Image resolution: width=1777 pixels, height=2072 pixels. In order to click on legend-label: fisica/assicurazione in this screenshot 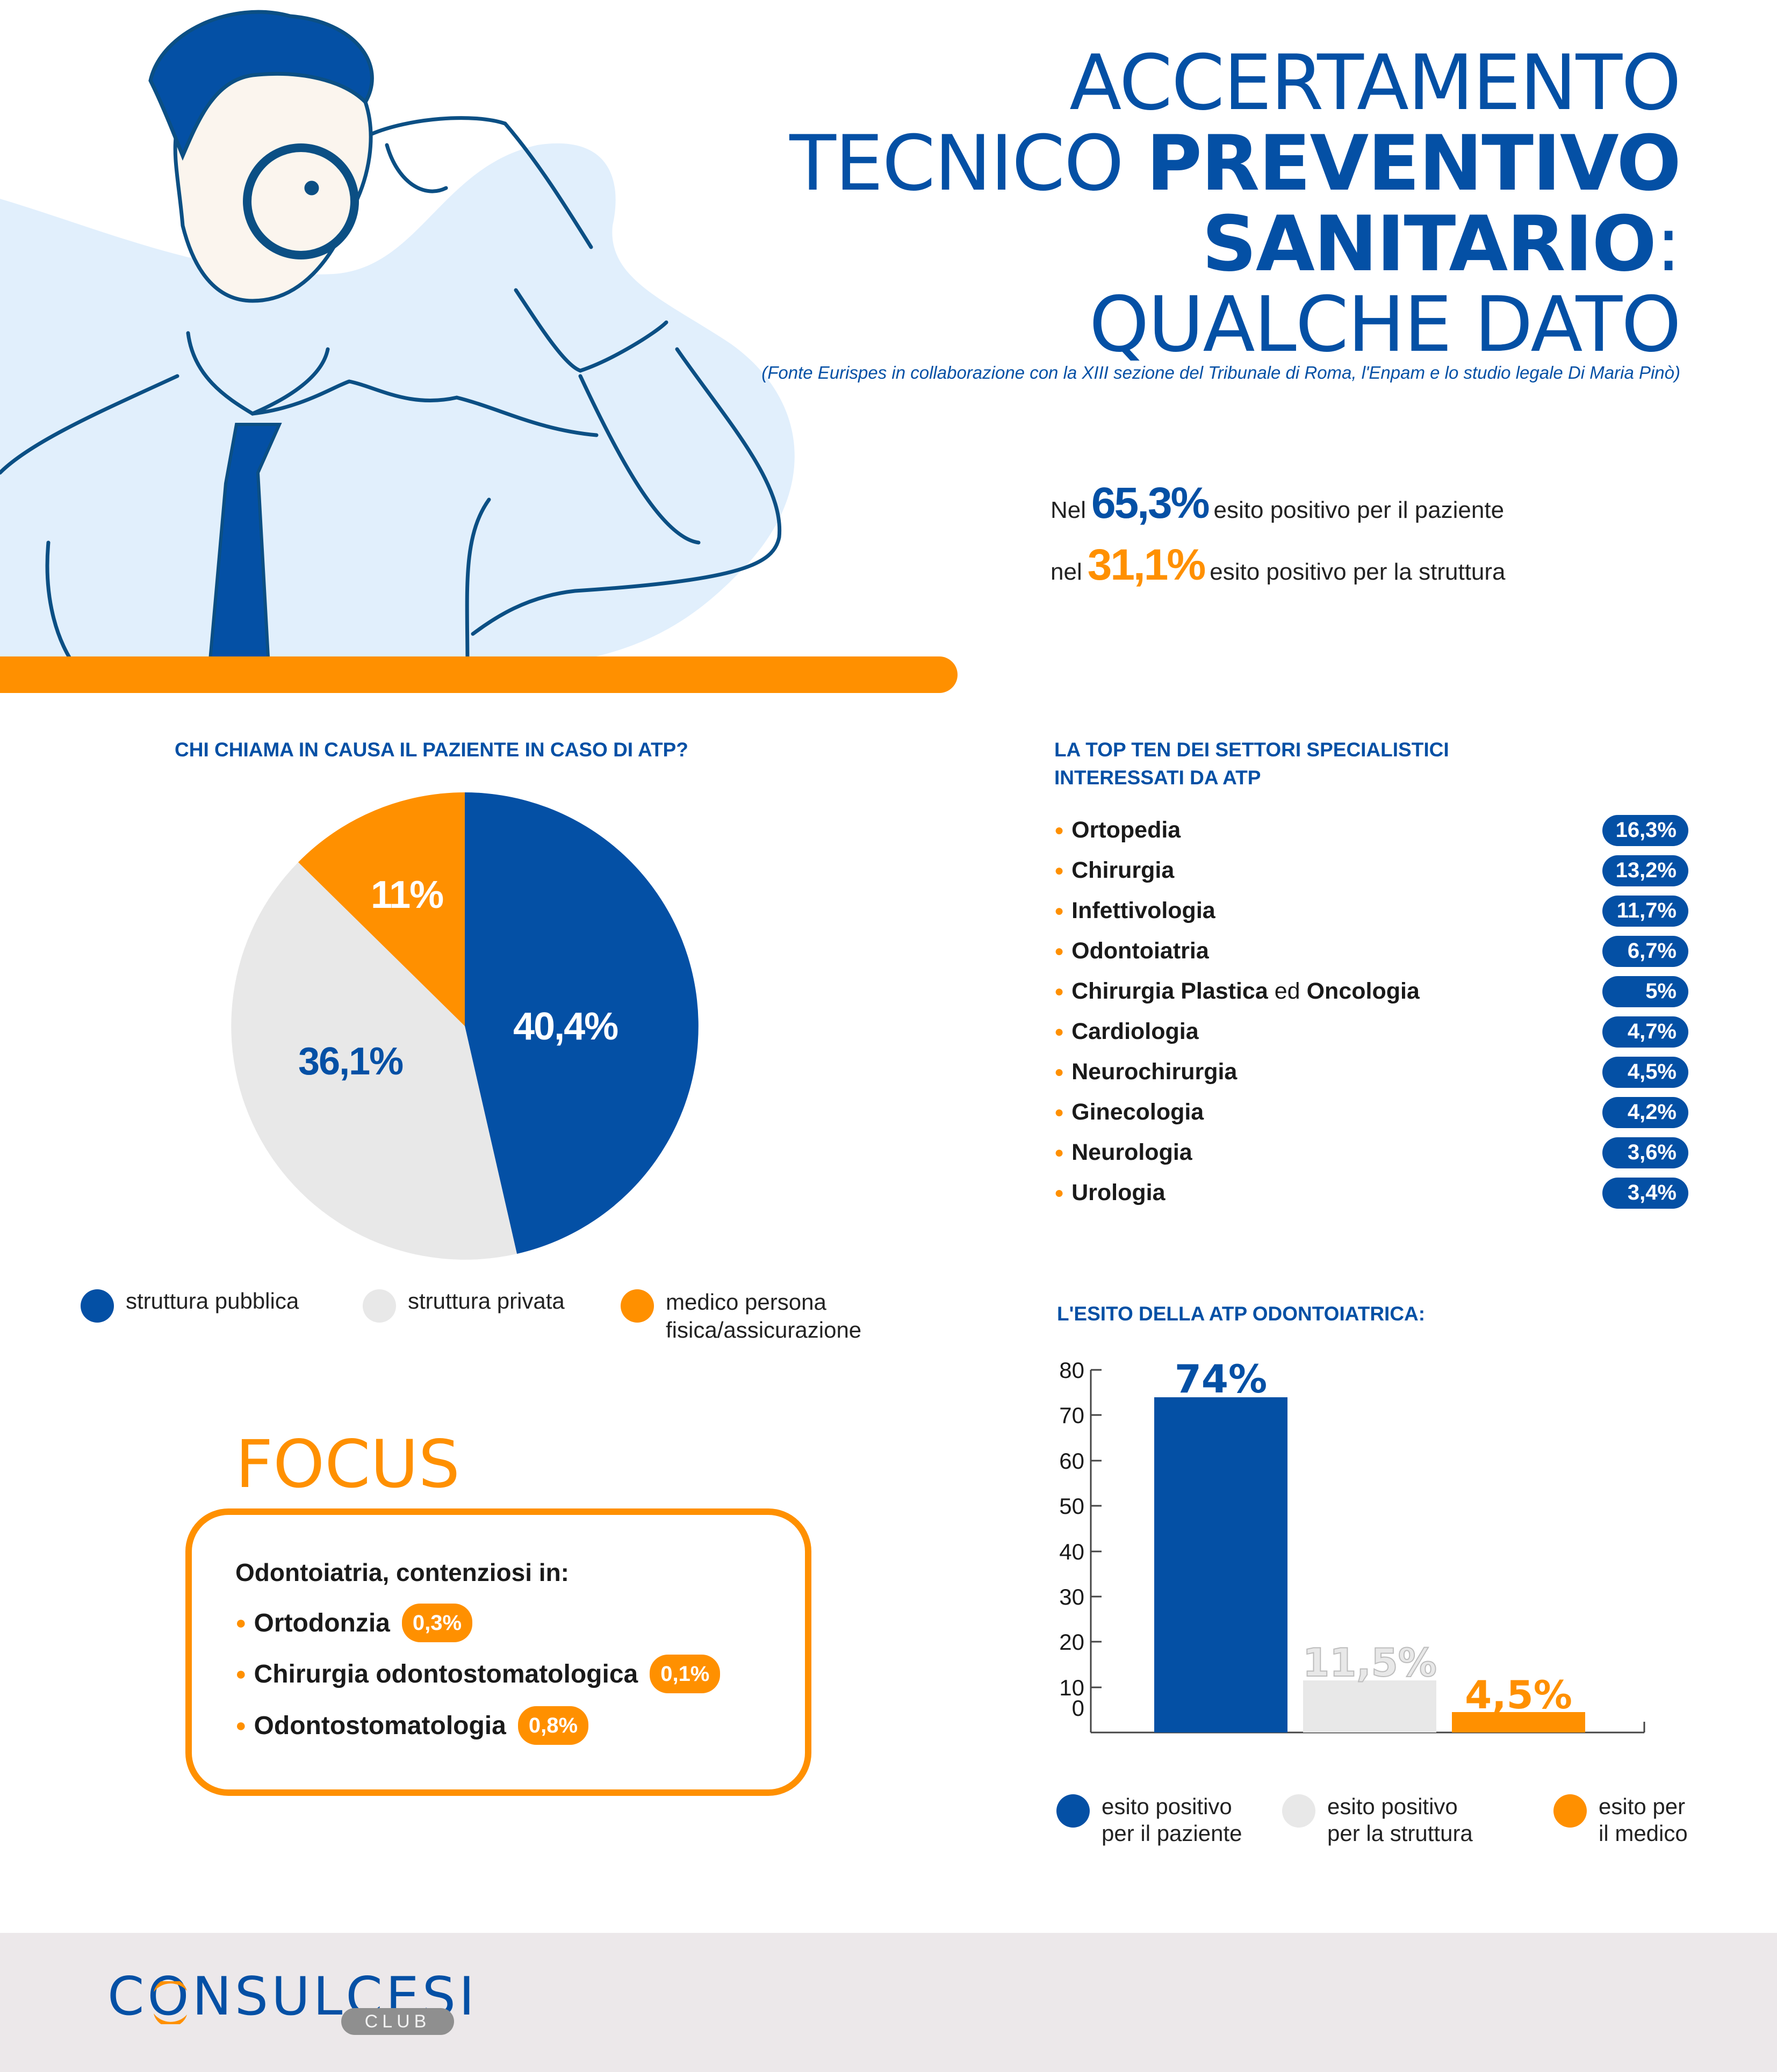, I will do `click(764, 1329)`.